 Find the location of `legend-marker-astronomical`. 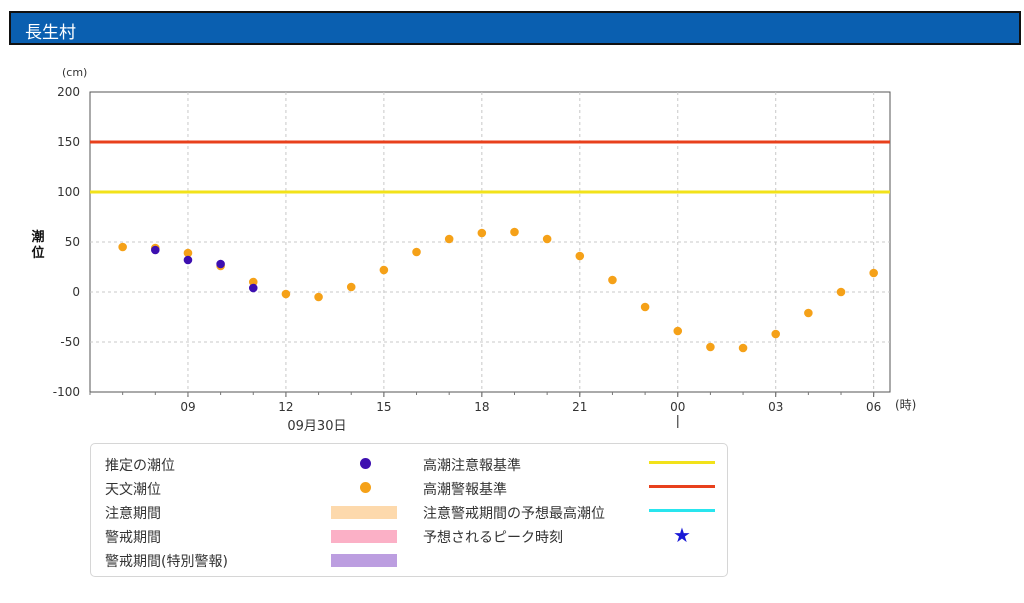

legend-marker-astronomical is located at coordinates (365, 487).